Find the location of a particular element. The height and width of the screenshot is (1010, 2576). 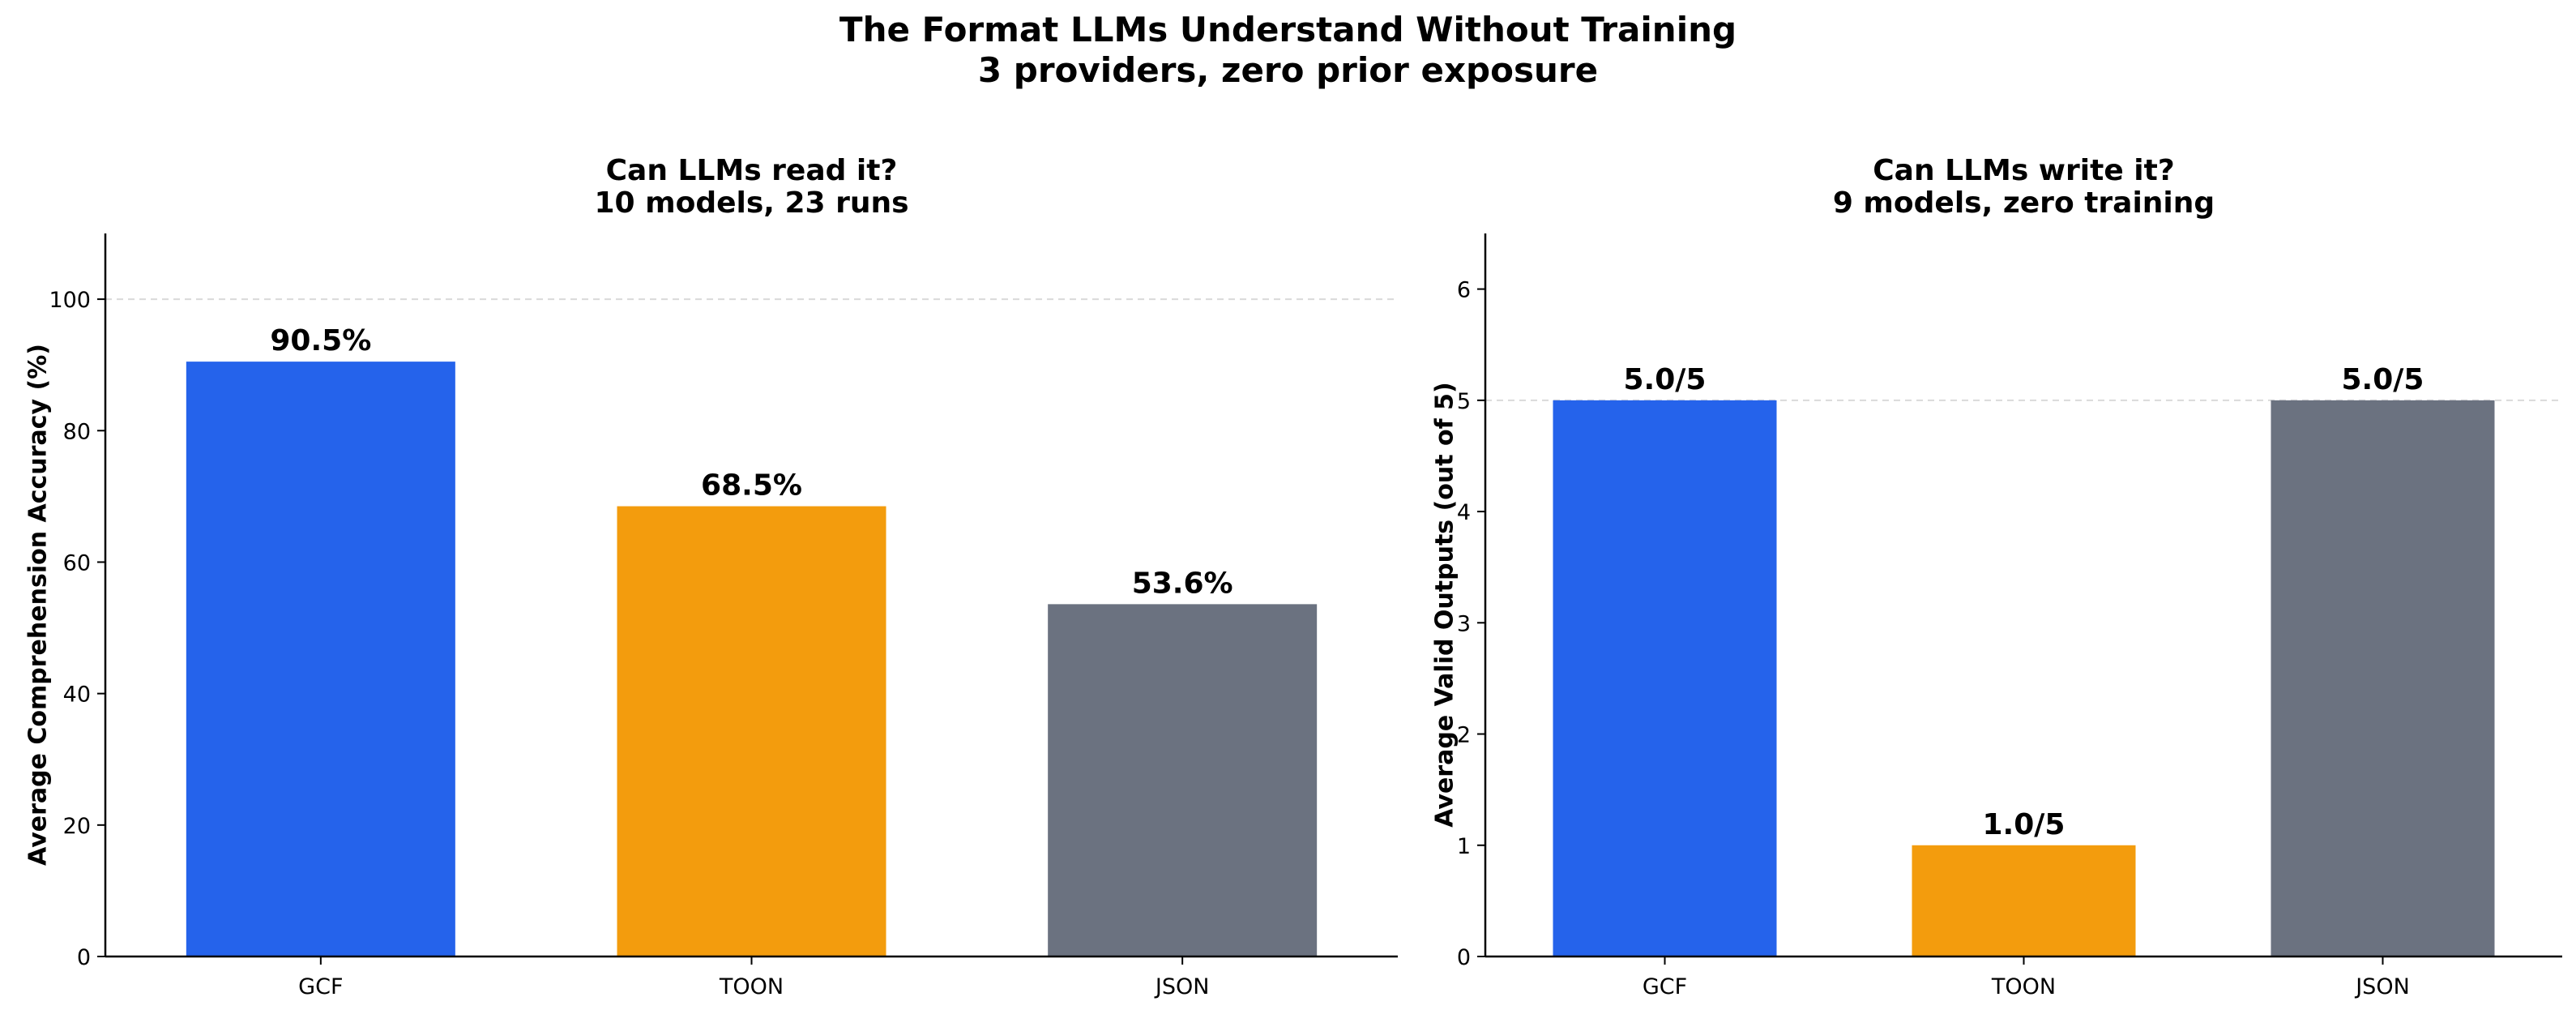

y-axis-label: Average Valid Outputs (out of 5) is located at coordinates (1445, 605).